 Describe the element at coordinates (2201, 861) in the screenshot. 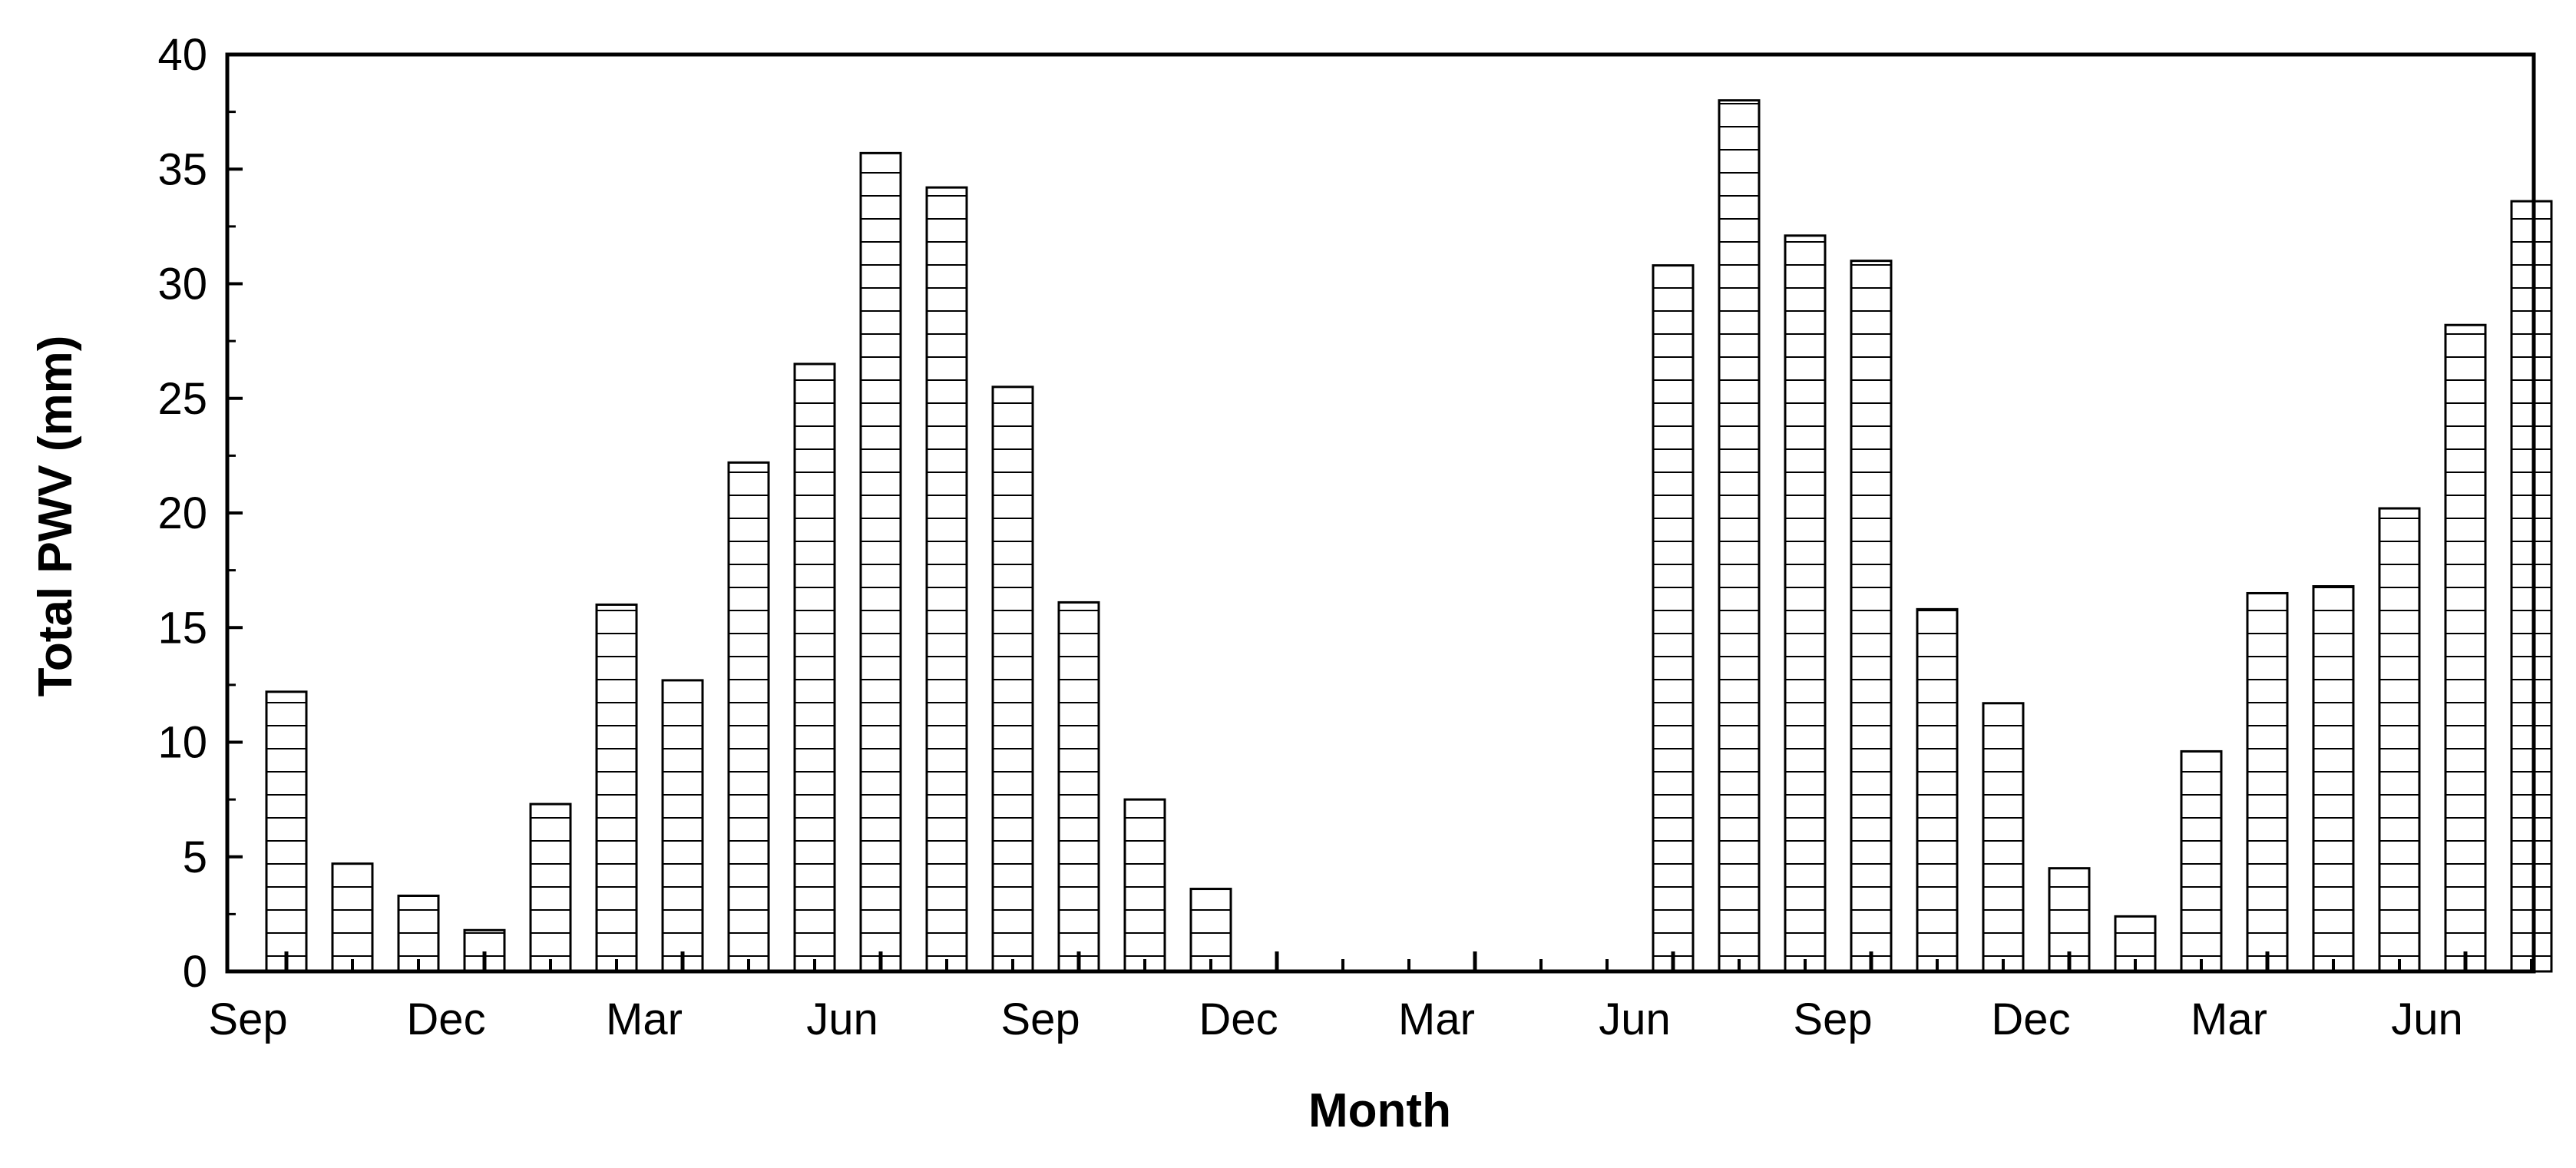

I see `bar-30-feb` at that location.